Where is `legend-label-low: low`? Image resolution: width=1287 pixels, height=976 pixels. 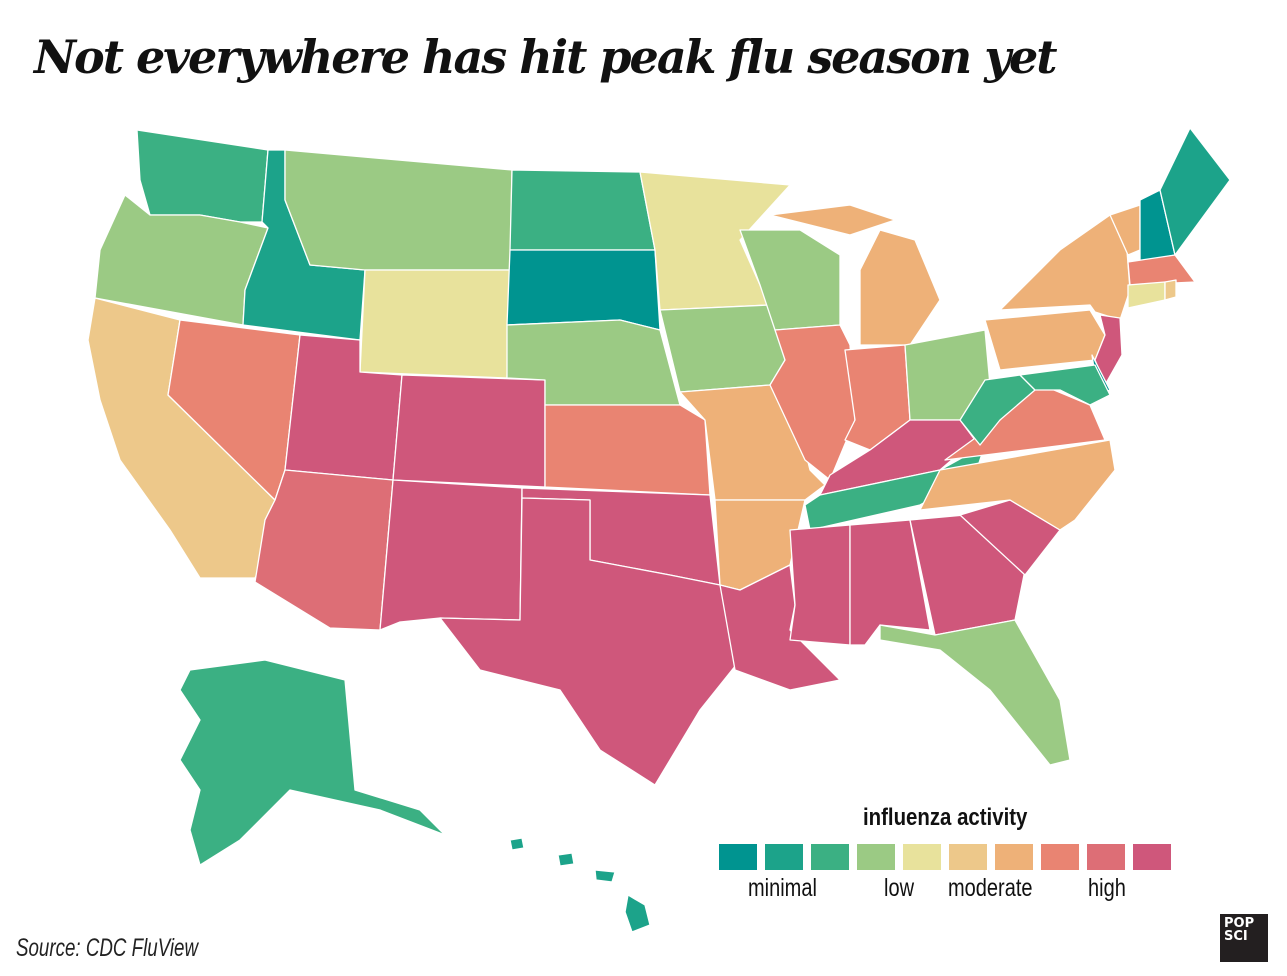
legend-label-low: low is located at coordinates (899, 888).